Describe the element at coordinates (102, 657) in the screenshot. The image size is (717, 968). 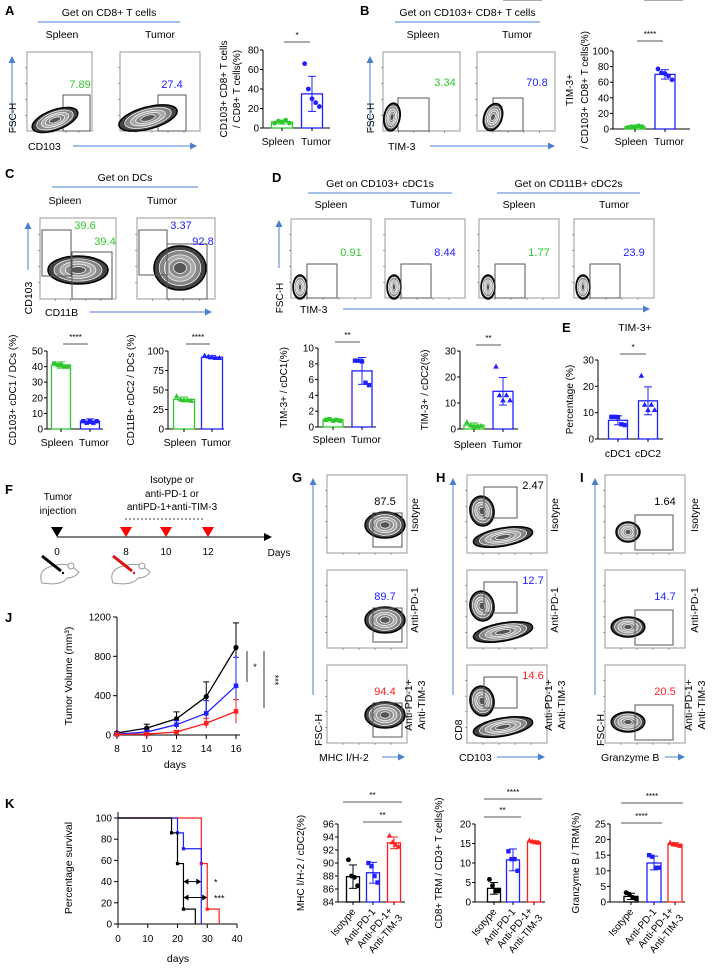
I see `y-tick-label: 800` at that location.